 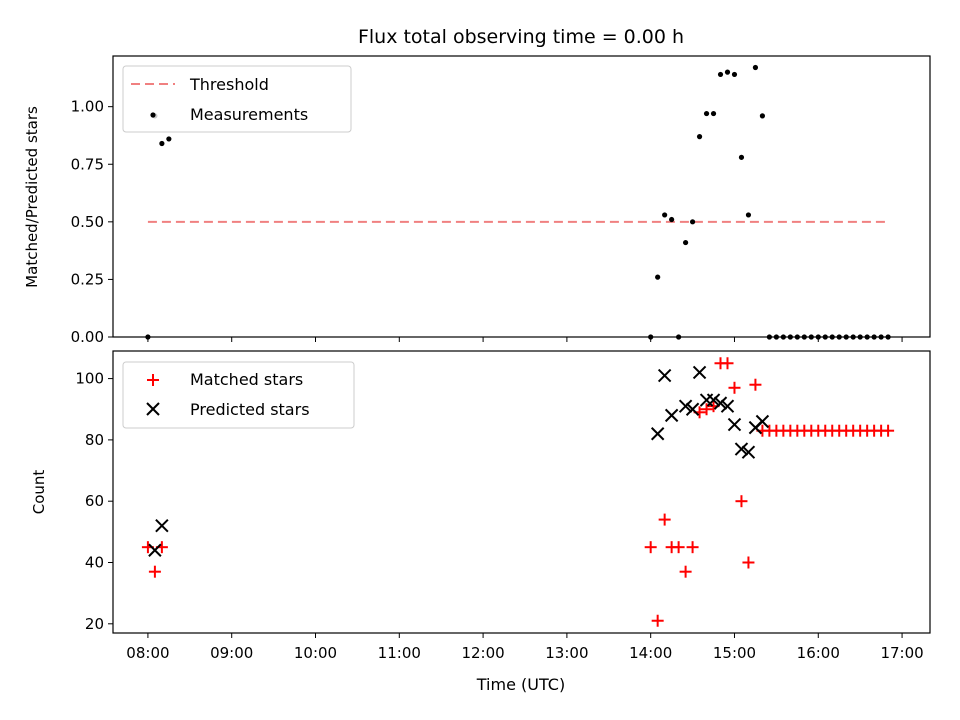 What do you see at coordinates (525, 339) in the screenshot?
I see `top-panel-x-ticks` at bounding box center [525, 339].